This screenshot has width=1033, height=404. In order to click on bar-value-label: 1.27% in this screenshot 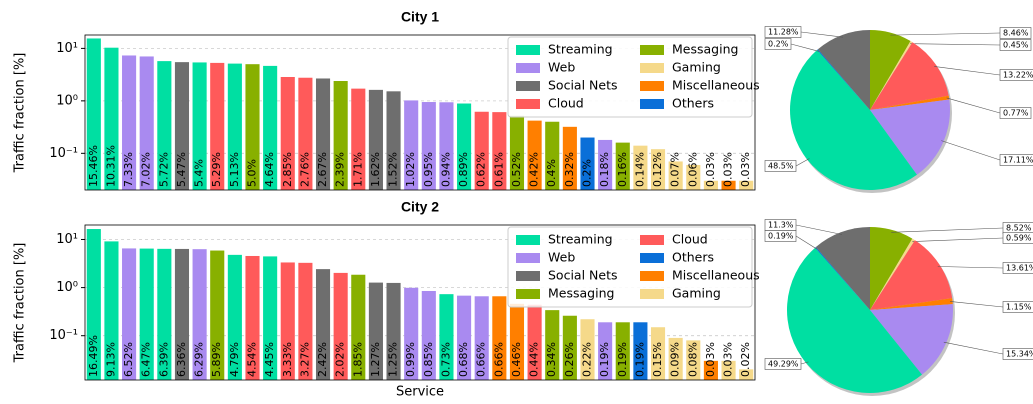, I will do `click(375, 359)`.